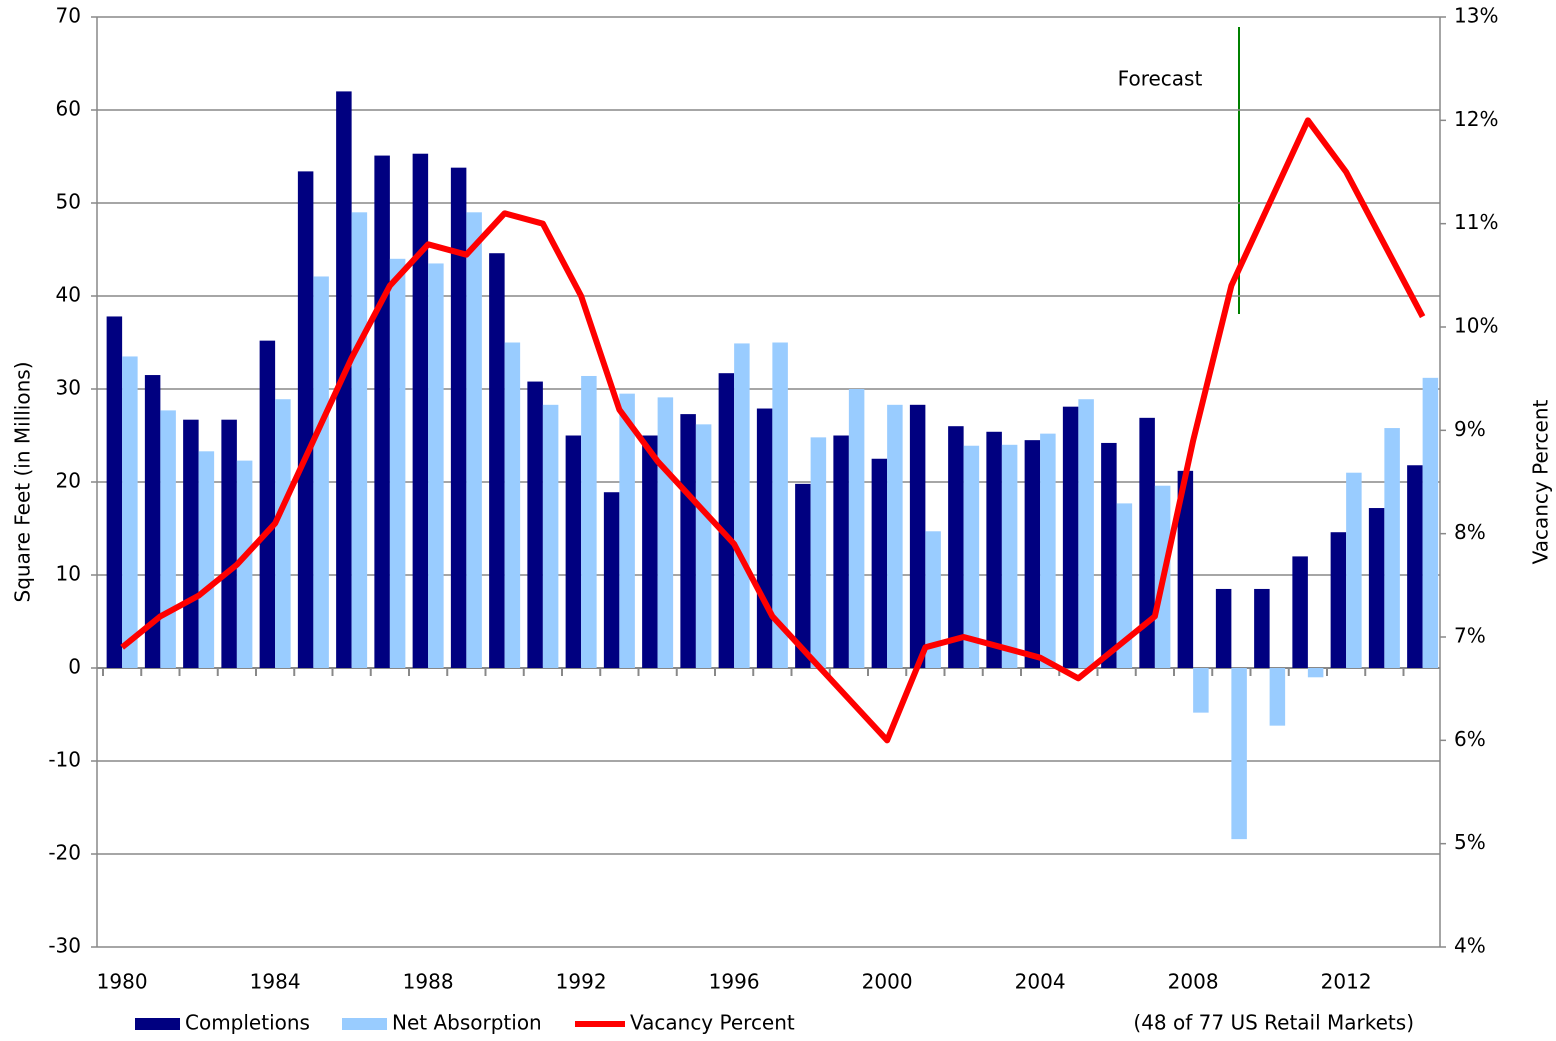  I want to click on y2-tick-label: 6%, so click(1470, 739).